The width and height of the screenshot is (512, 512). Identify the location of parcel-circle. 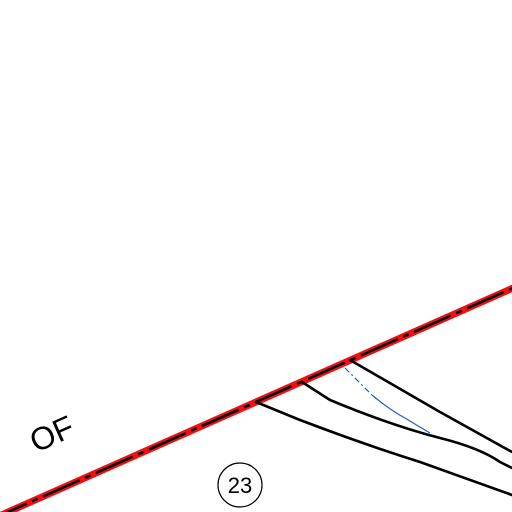
(240, 485).